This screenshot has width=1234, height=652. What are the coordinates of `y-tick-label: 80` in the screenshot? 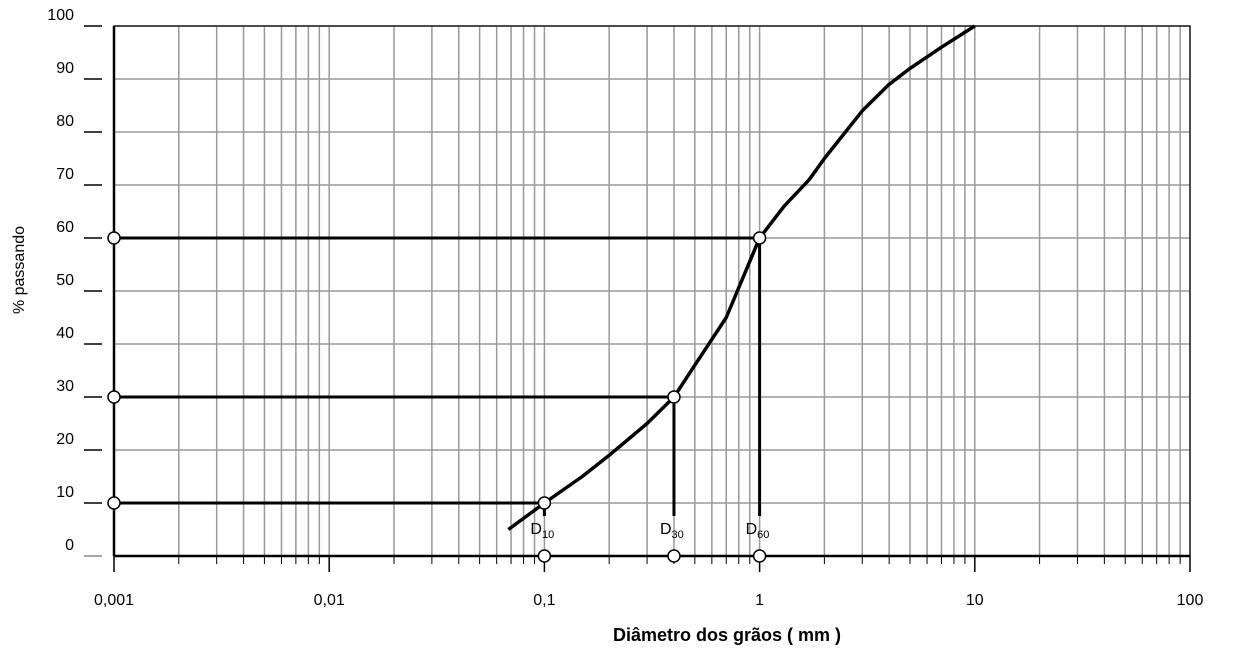 It's located at (65, 121).